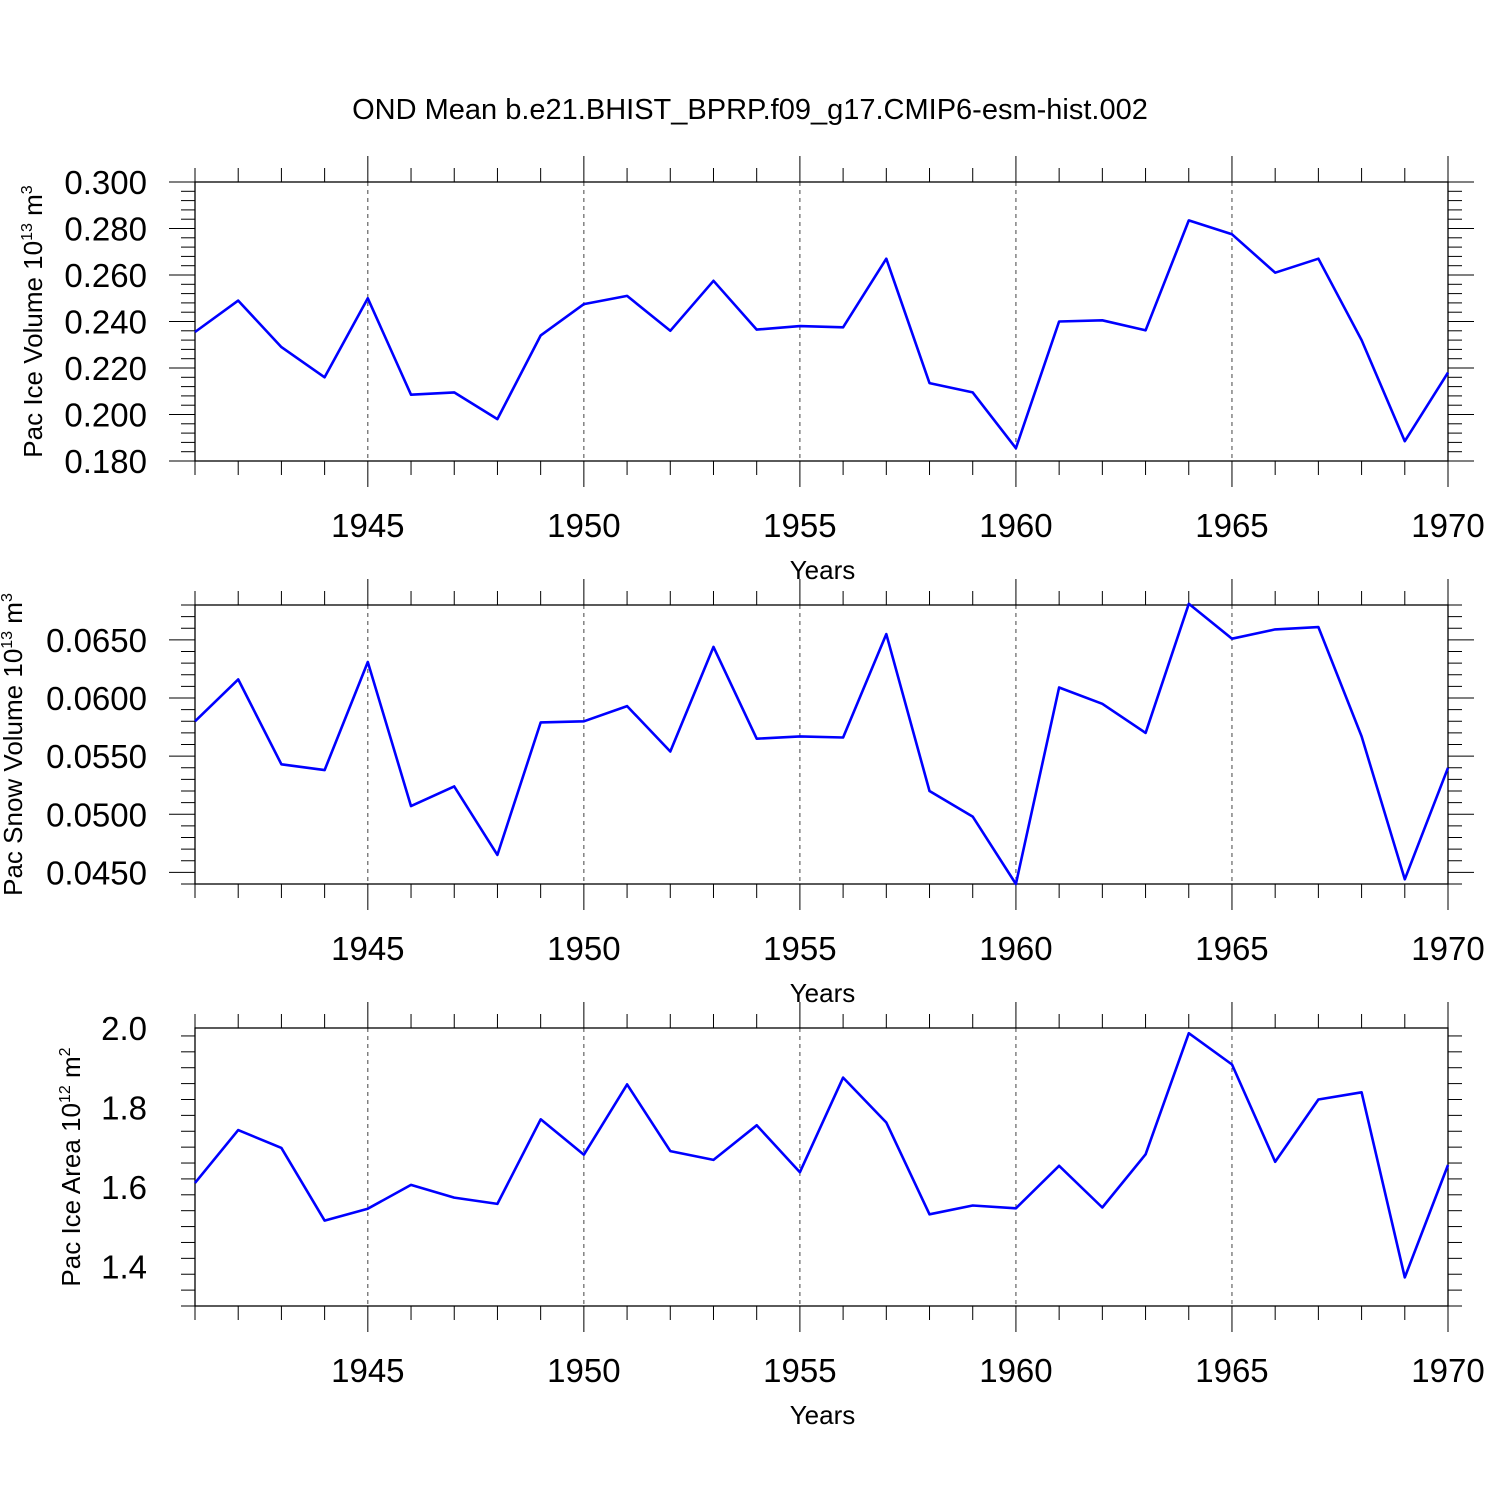 The width and height of the screenshot is (1500, 1500). I want to click on y-axis-label: Pac Ice Volume 1013 m3, so click(33, 321).